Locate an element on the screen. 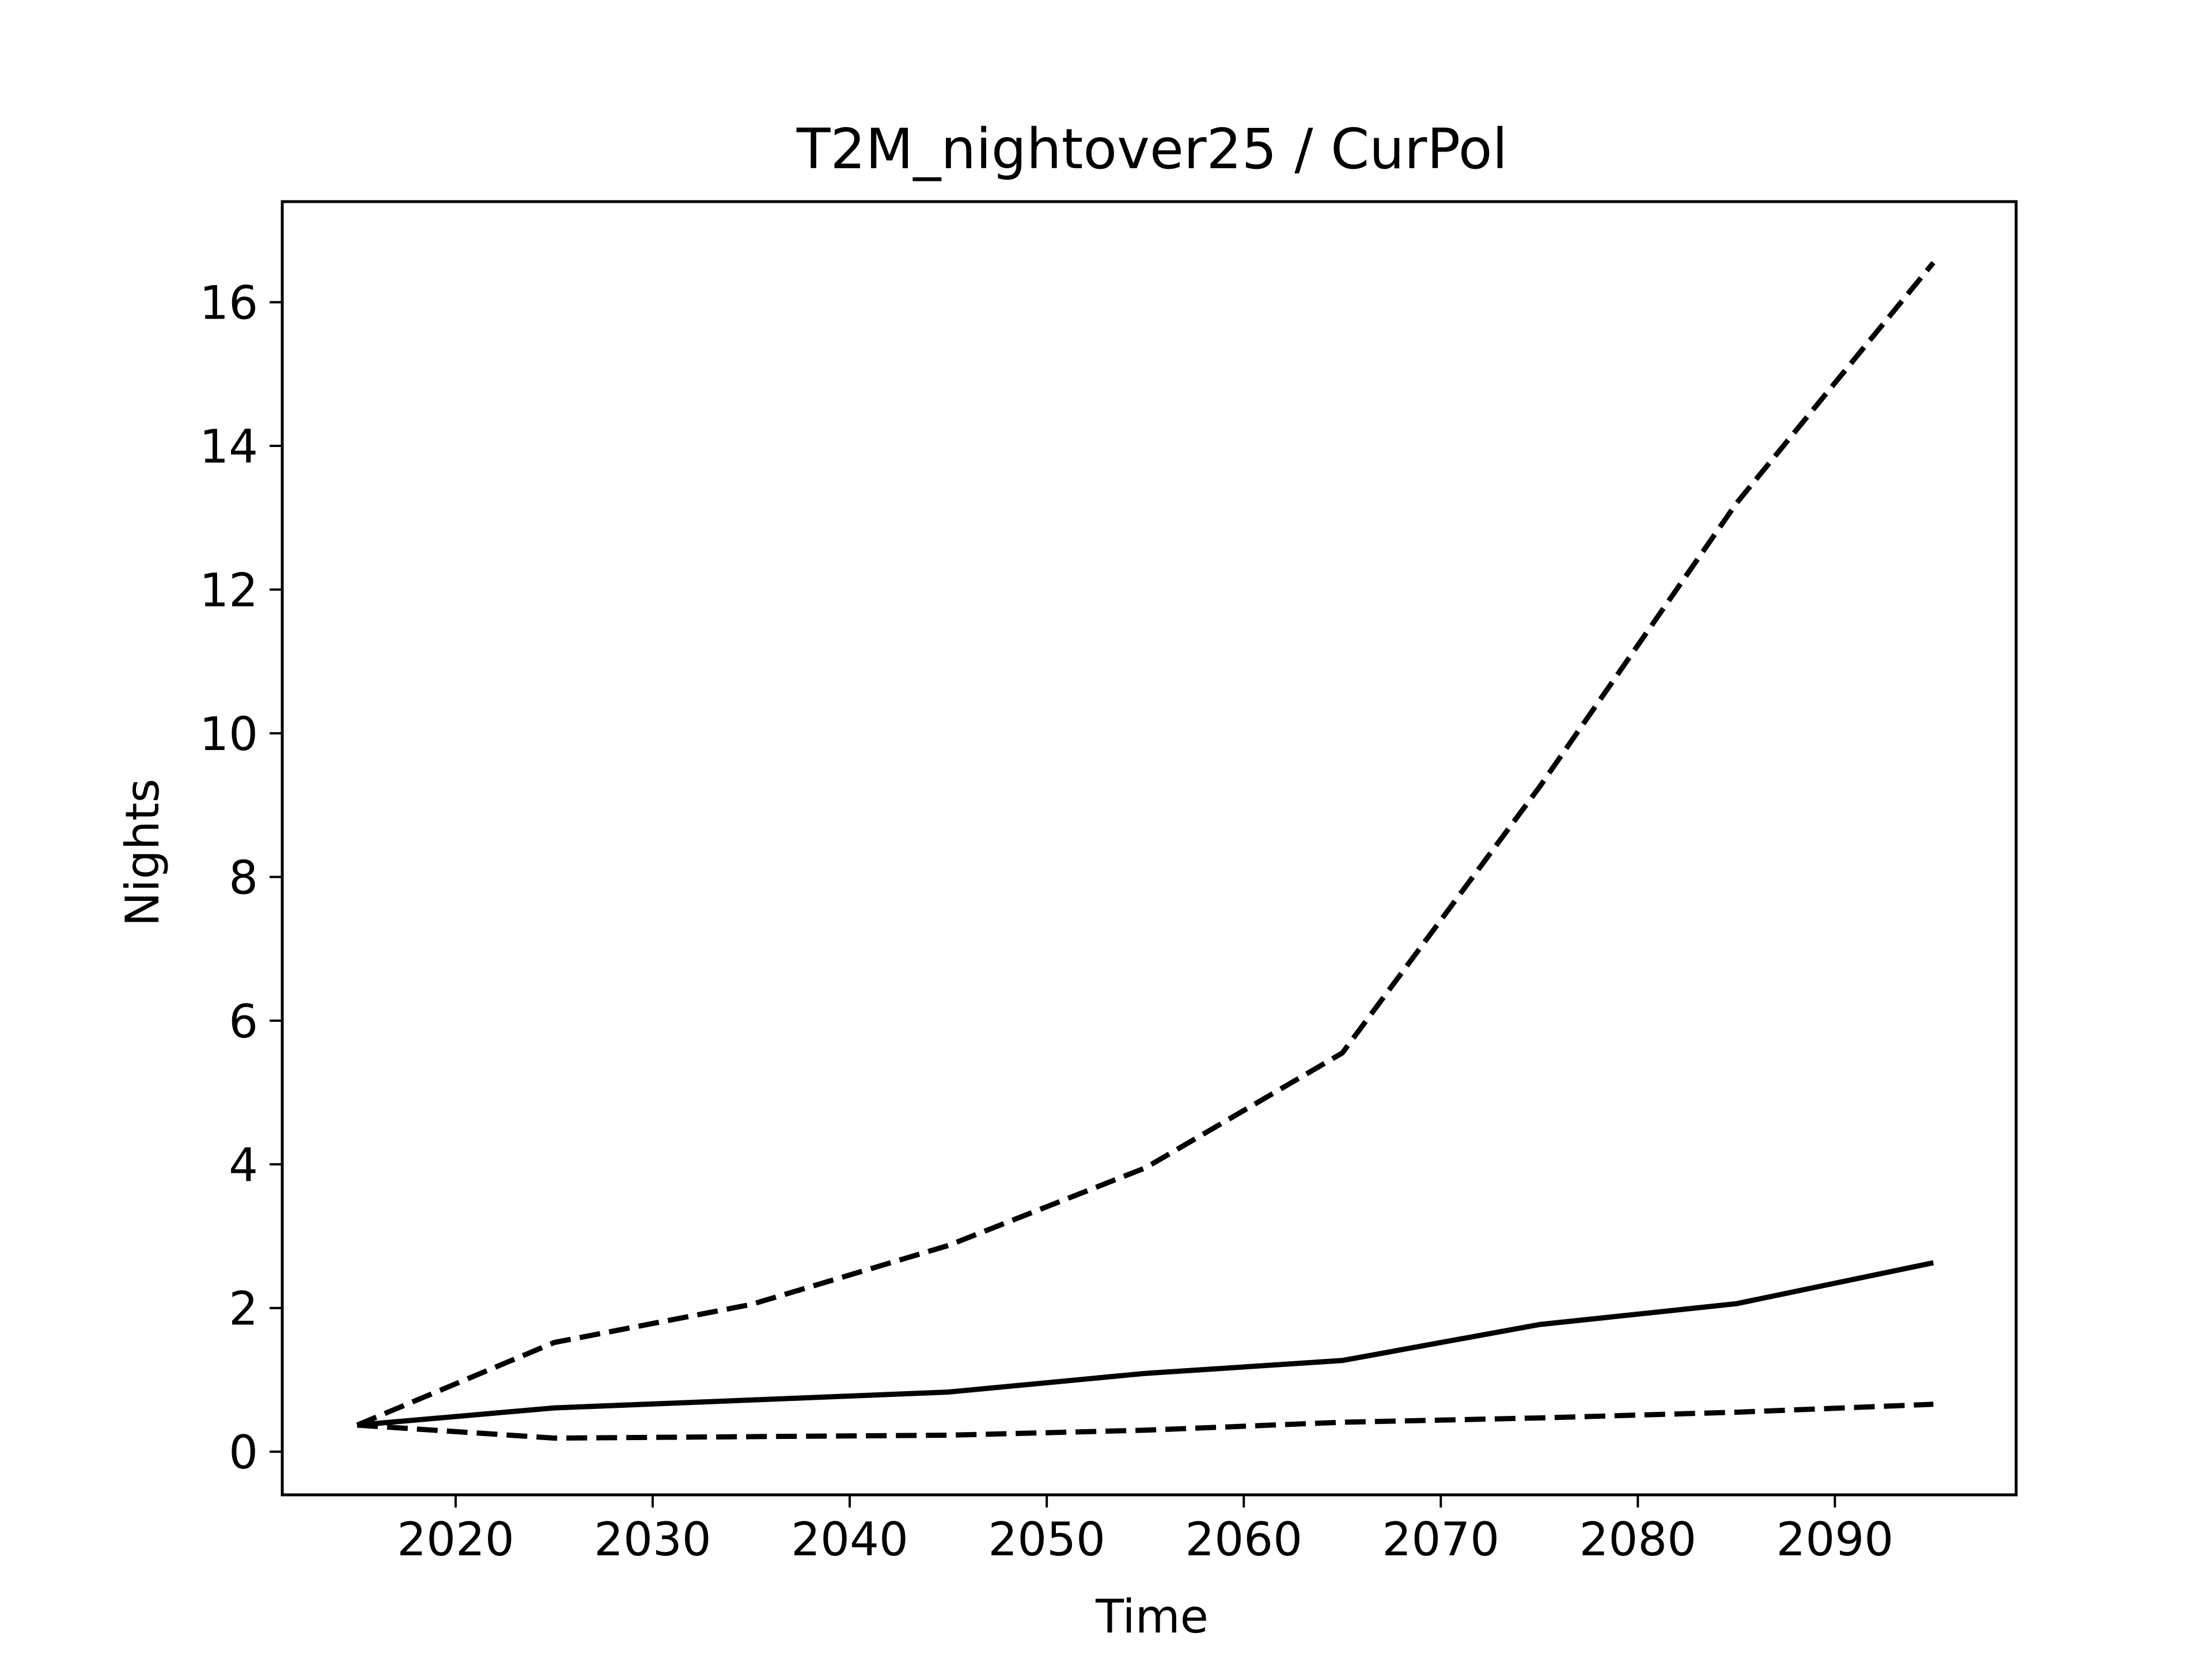 The width and height of the screenshot is (2212, 1659). y-tick-label: 16 is located at coordinates (228, 303).